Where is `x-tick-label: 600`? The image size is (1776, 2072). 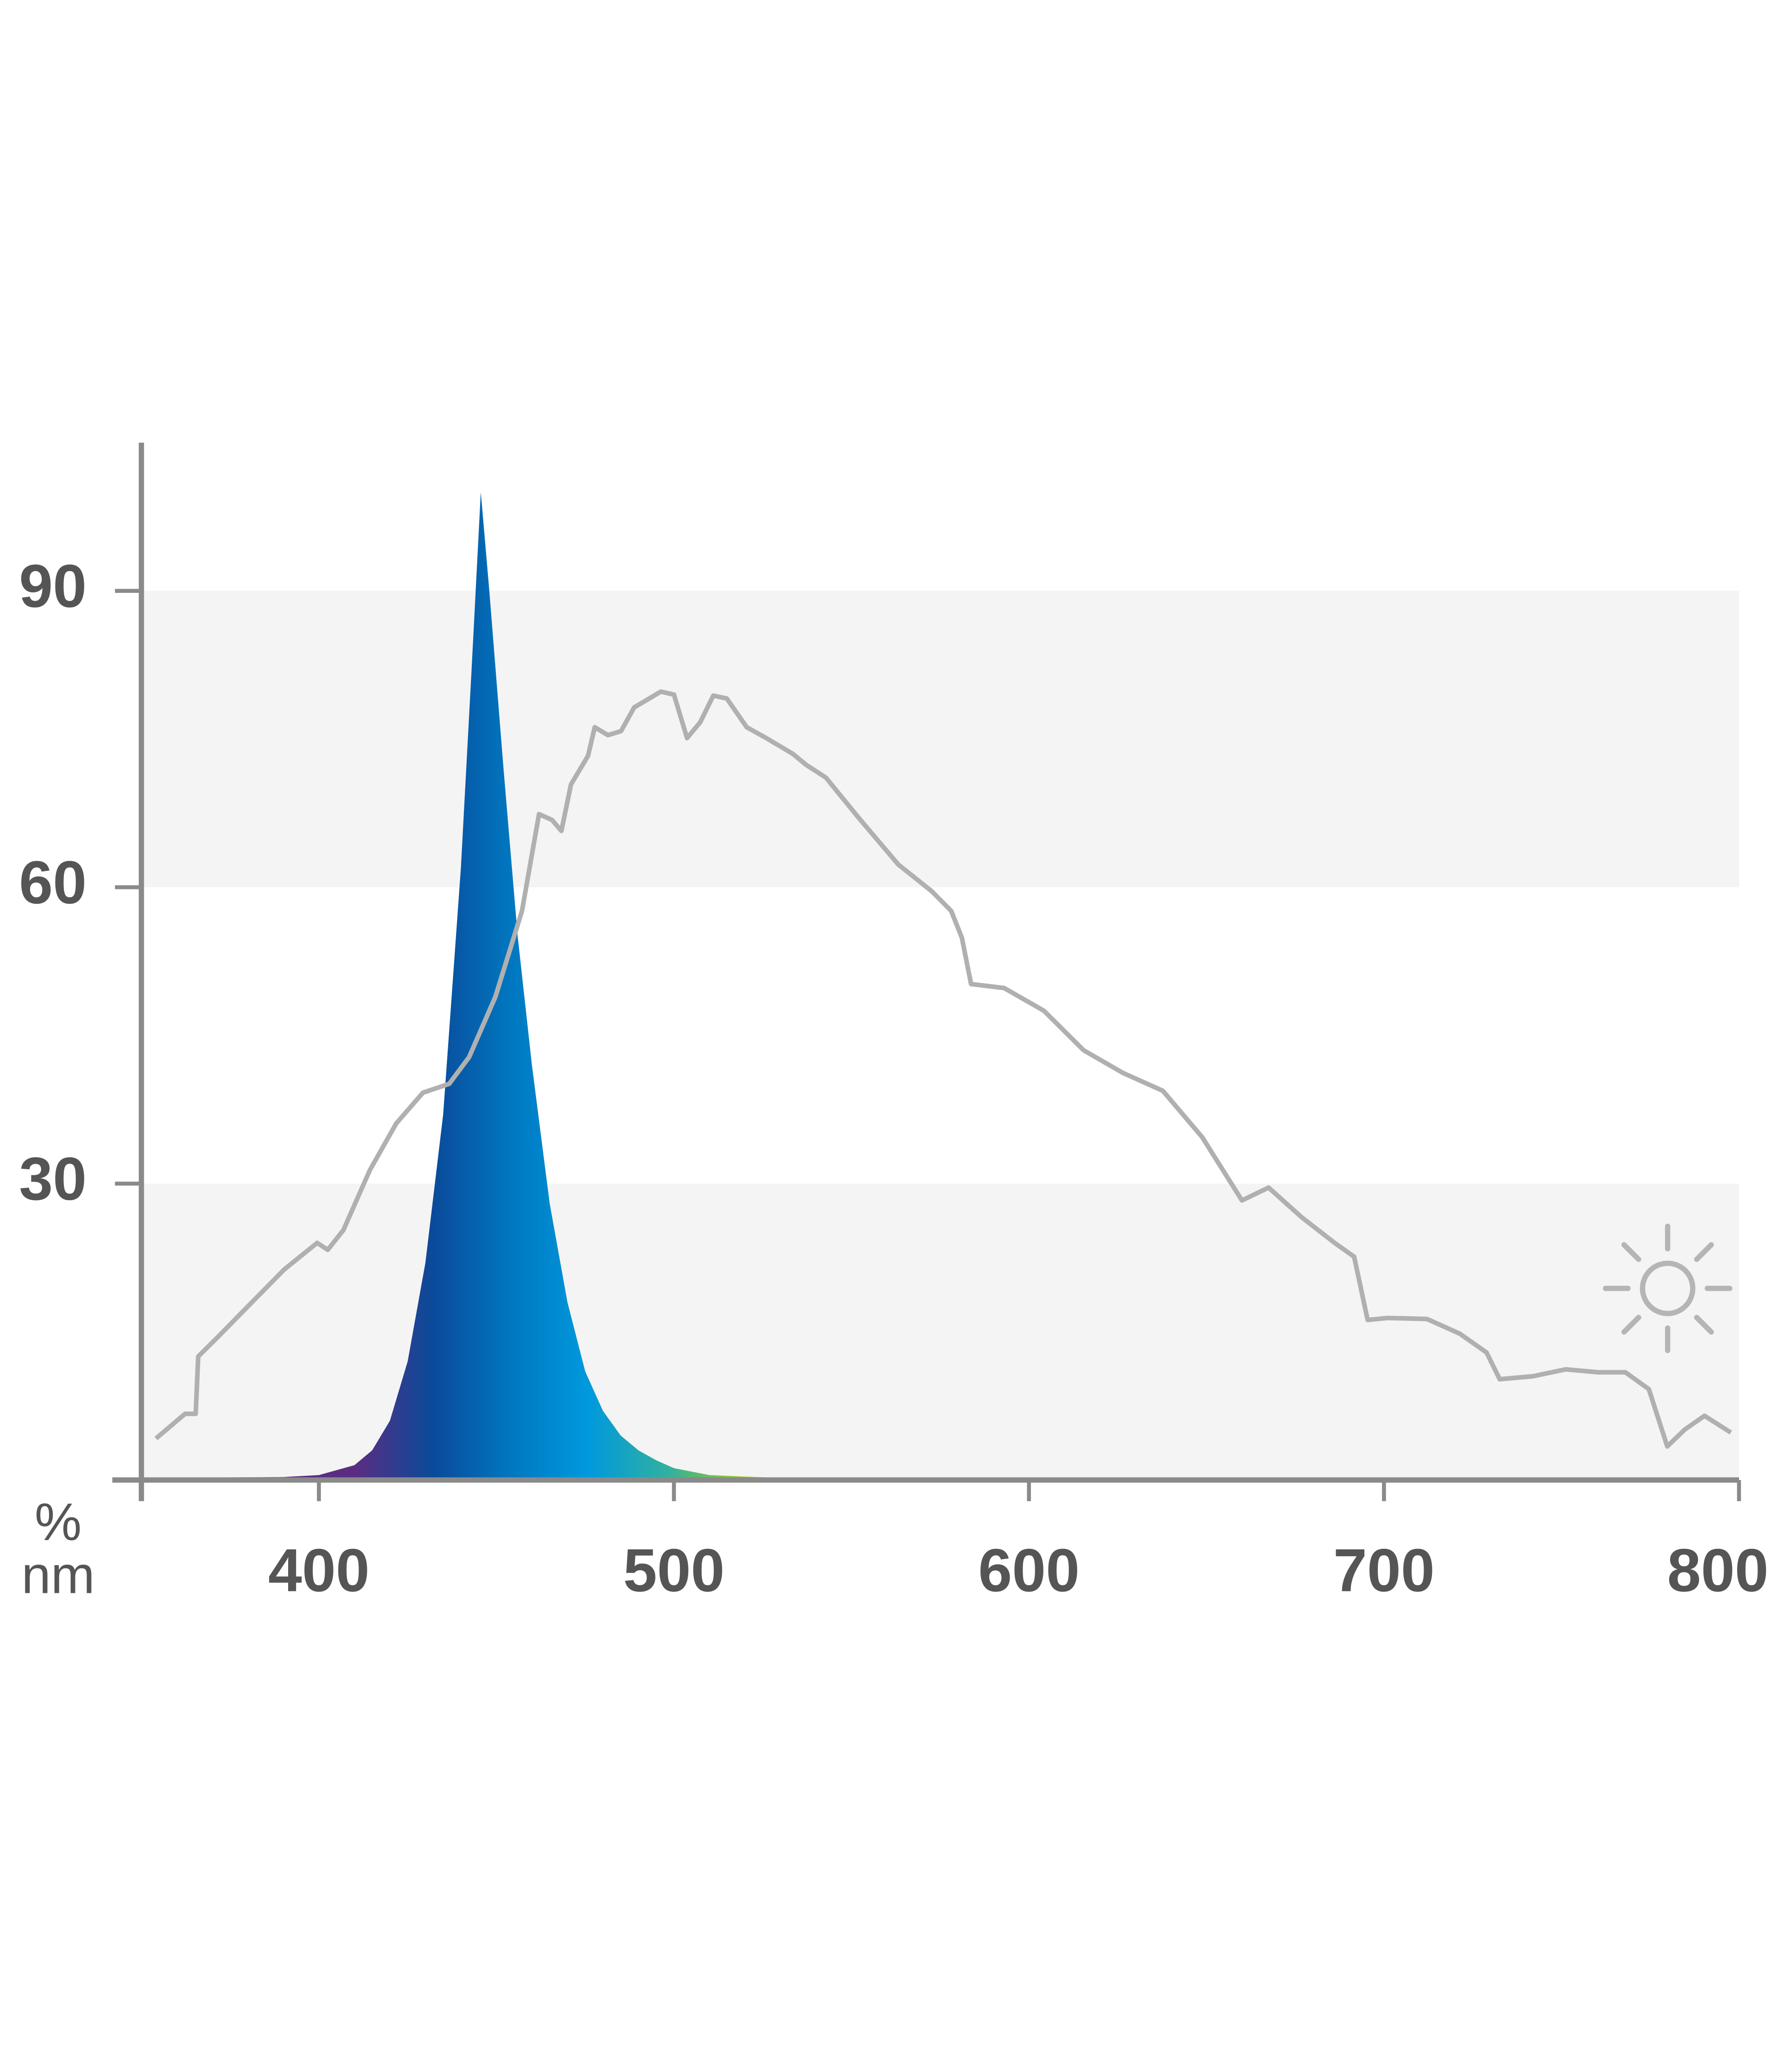 x-tick-label: 600 is located at coordinates (1028, 1570).